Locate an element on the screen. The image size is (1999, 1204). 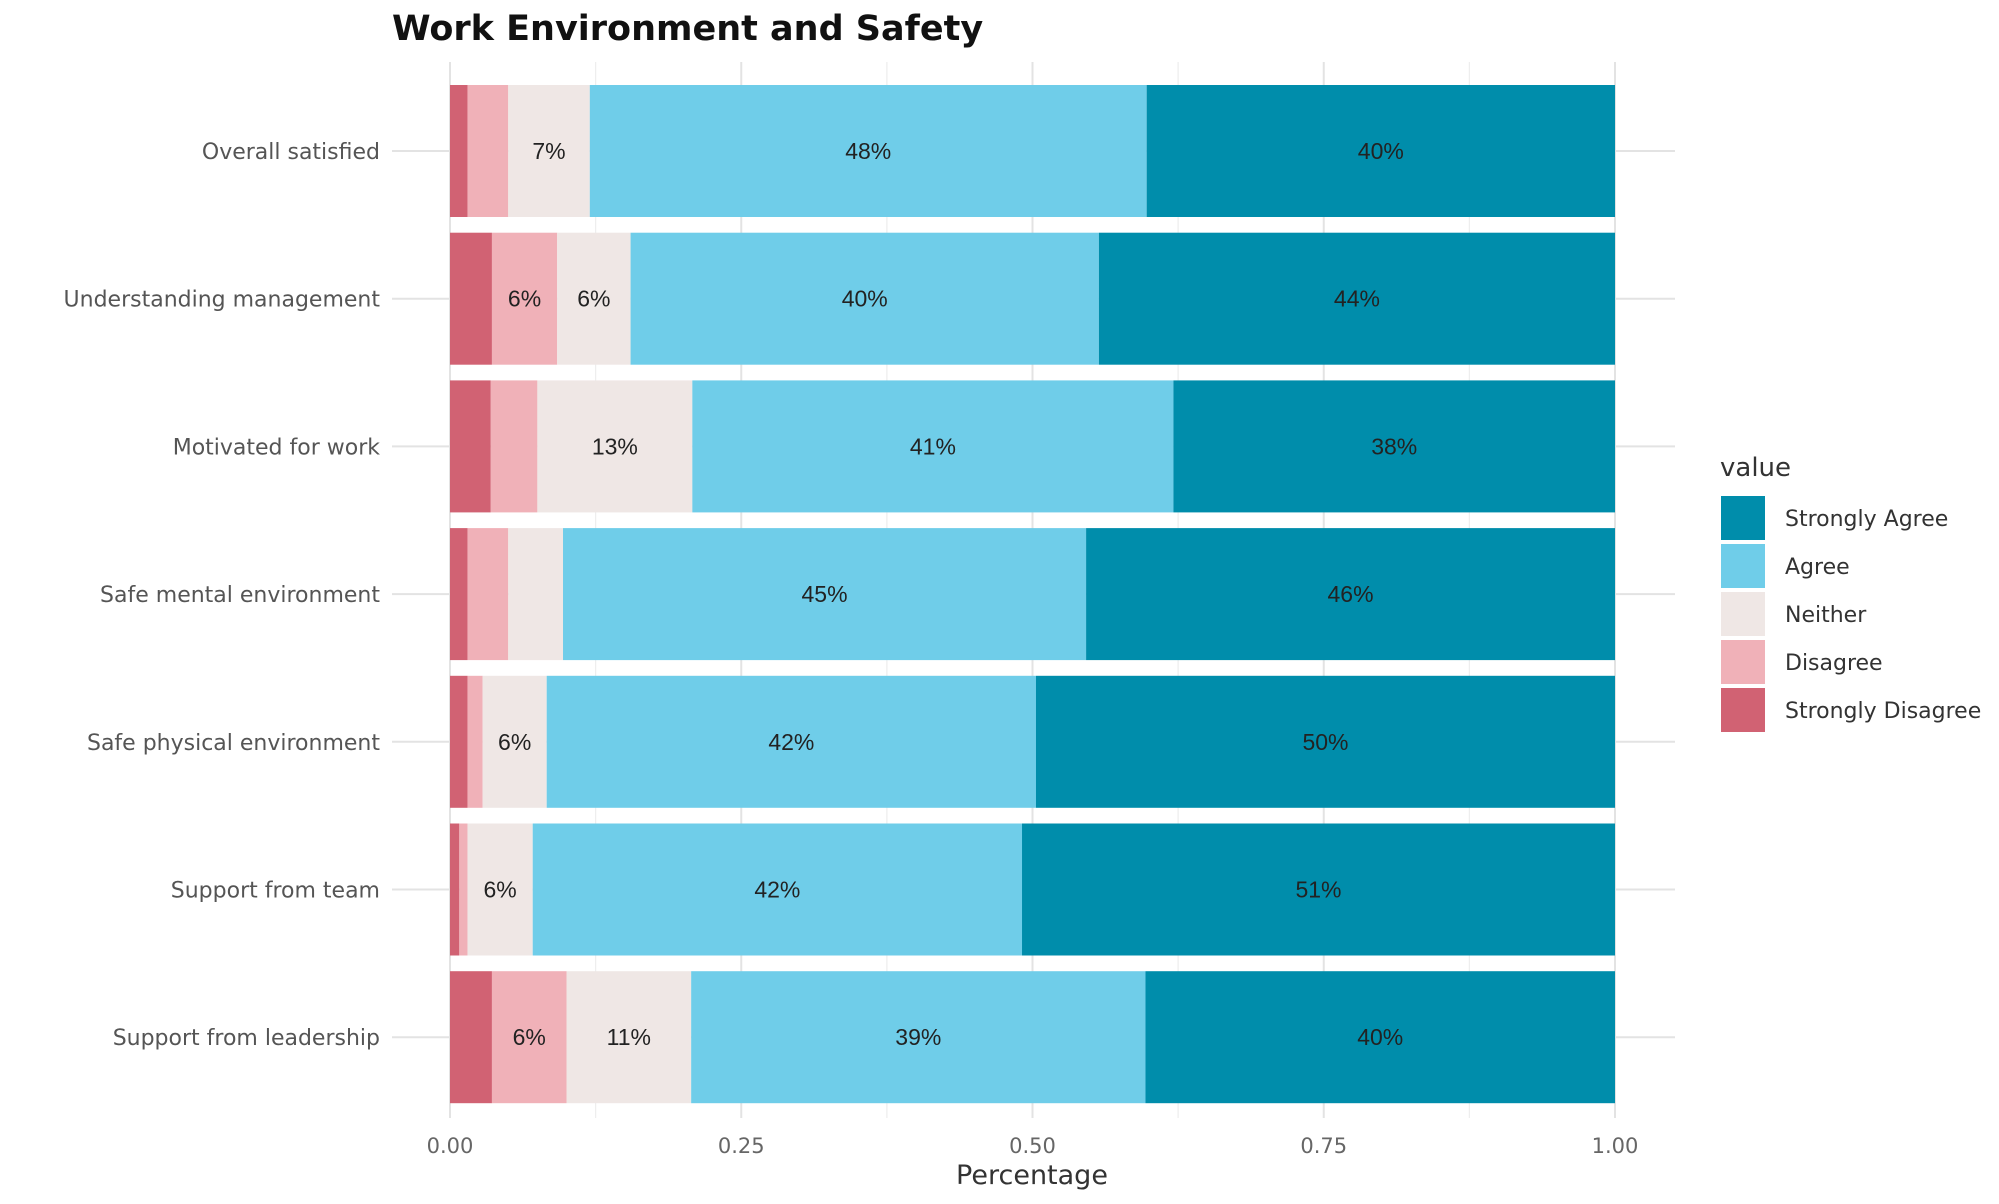
data-label: 13% is located at coordinates (615, 446).